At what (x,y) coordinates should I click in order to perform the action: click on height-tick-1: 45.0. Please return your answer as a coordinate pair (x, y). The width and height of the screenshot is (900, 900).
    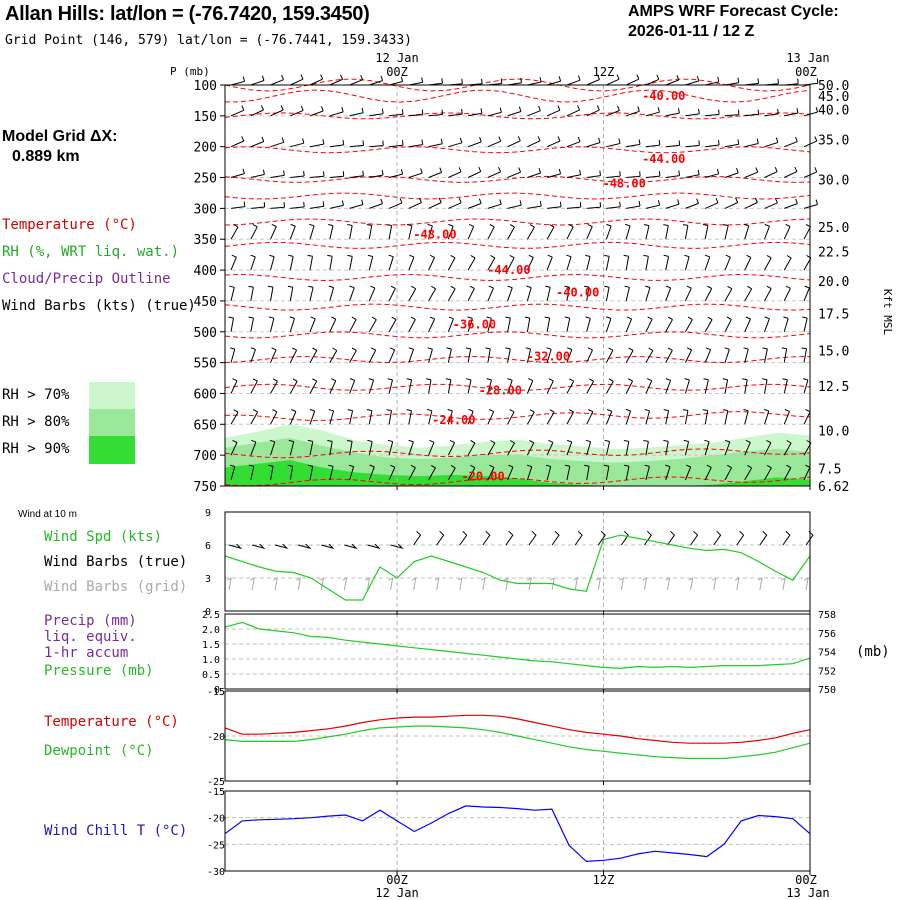
    Looking at the image, I should click on (833, 97).